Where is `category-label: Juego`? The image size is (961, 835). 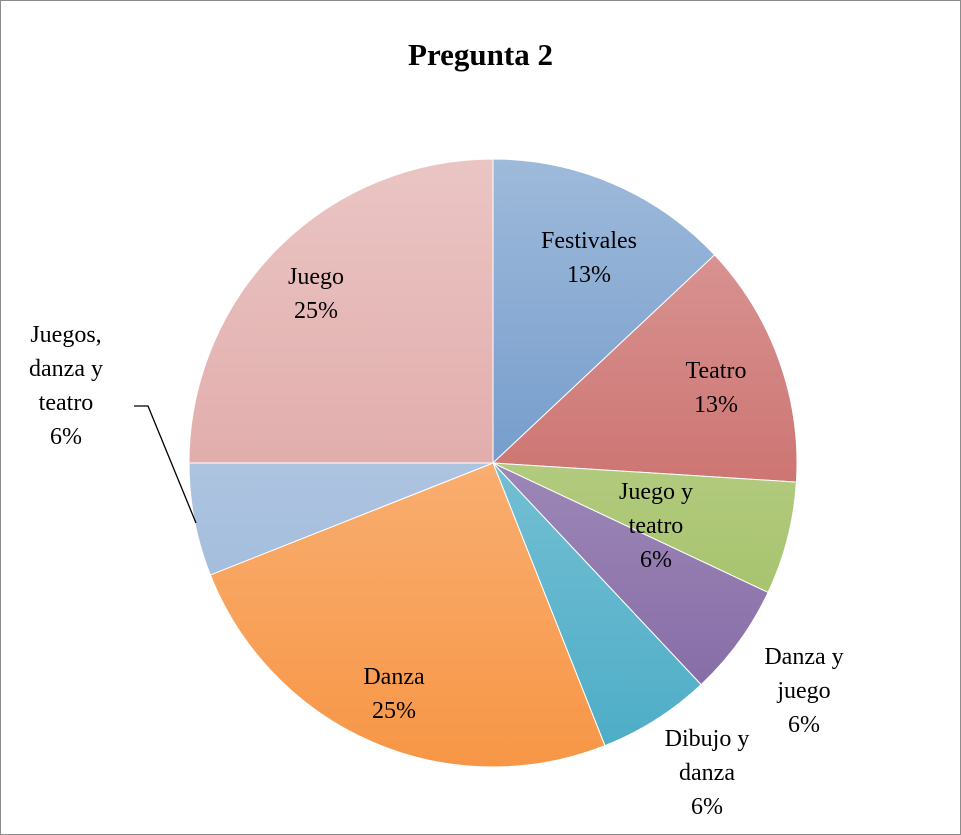
category-label: Juego is located at coordinates (316, 277).